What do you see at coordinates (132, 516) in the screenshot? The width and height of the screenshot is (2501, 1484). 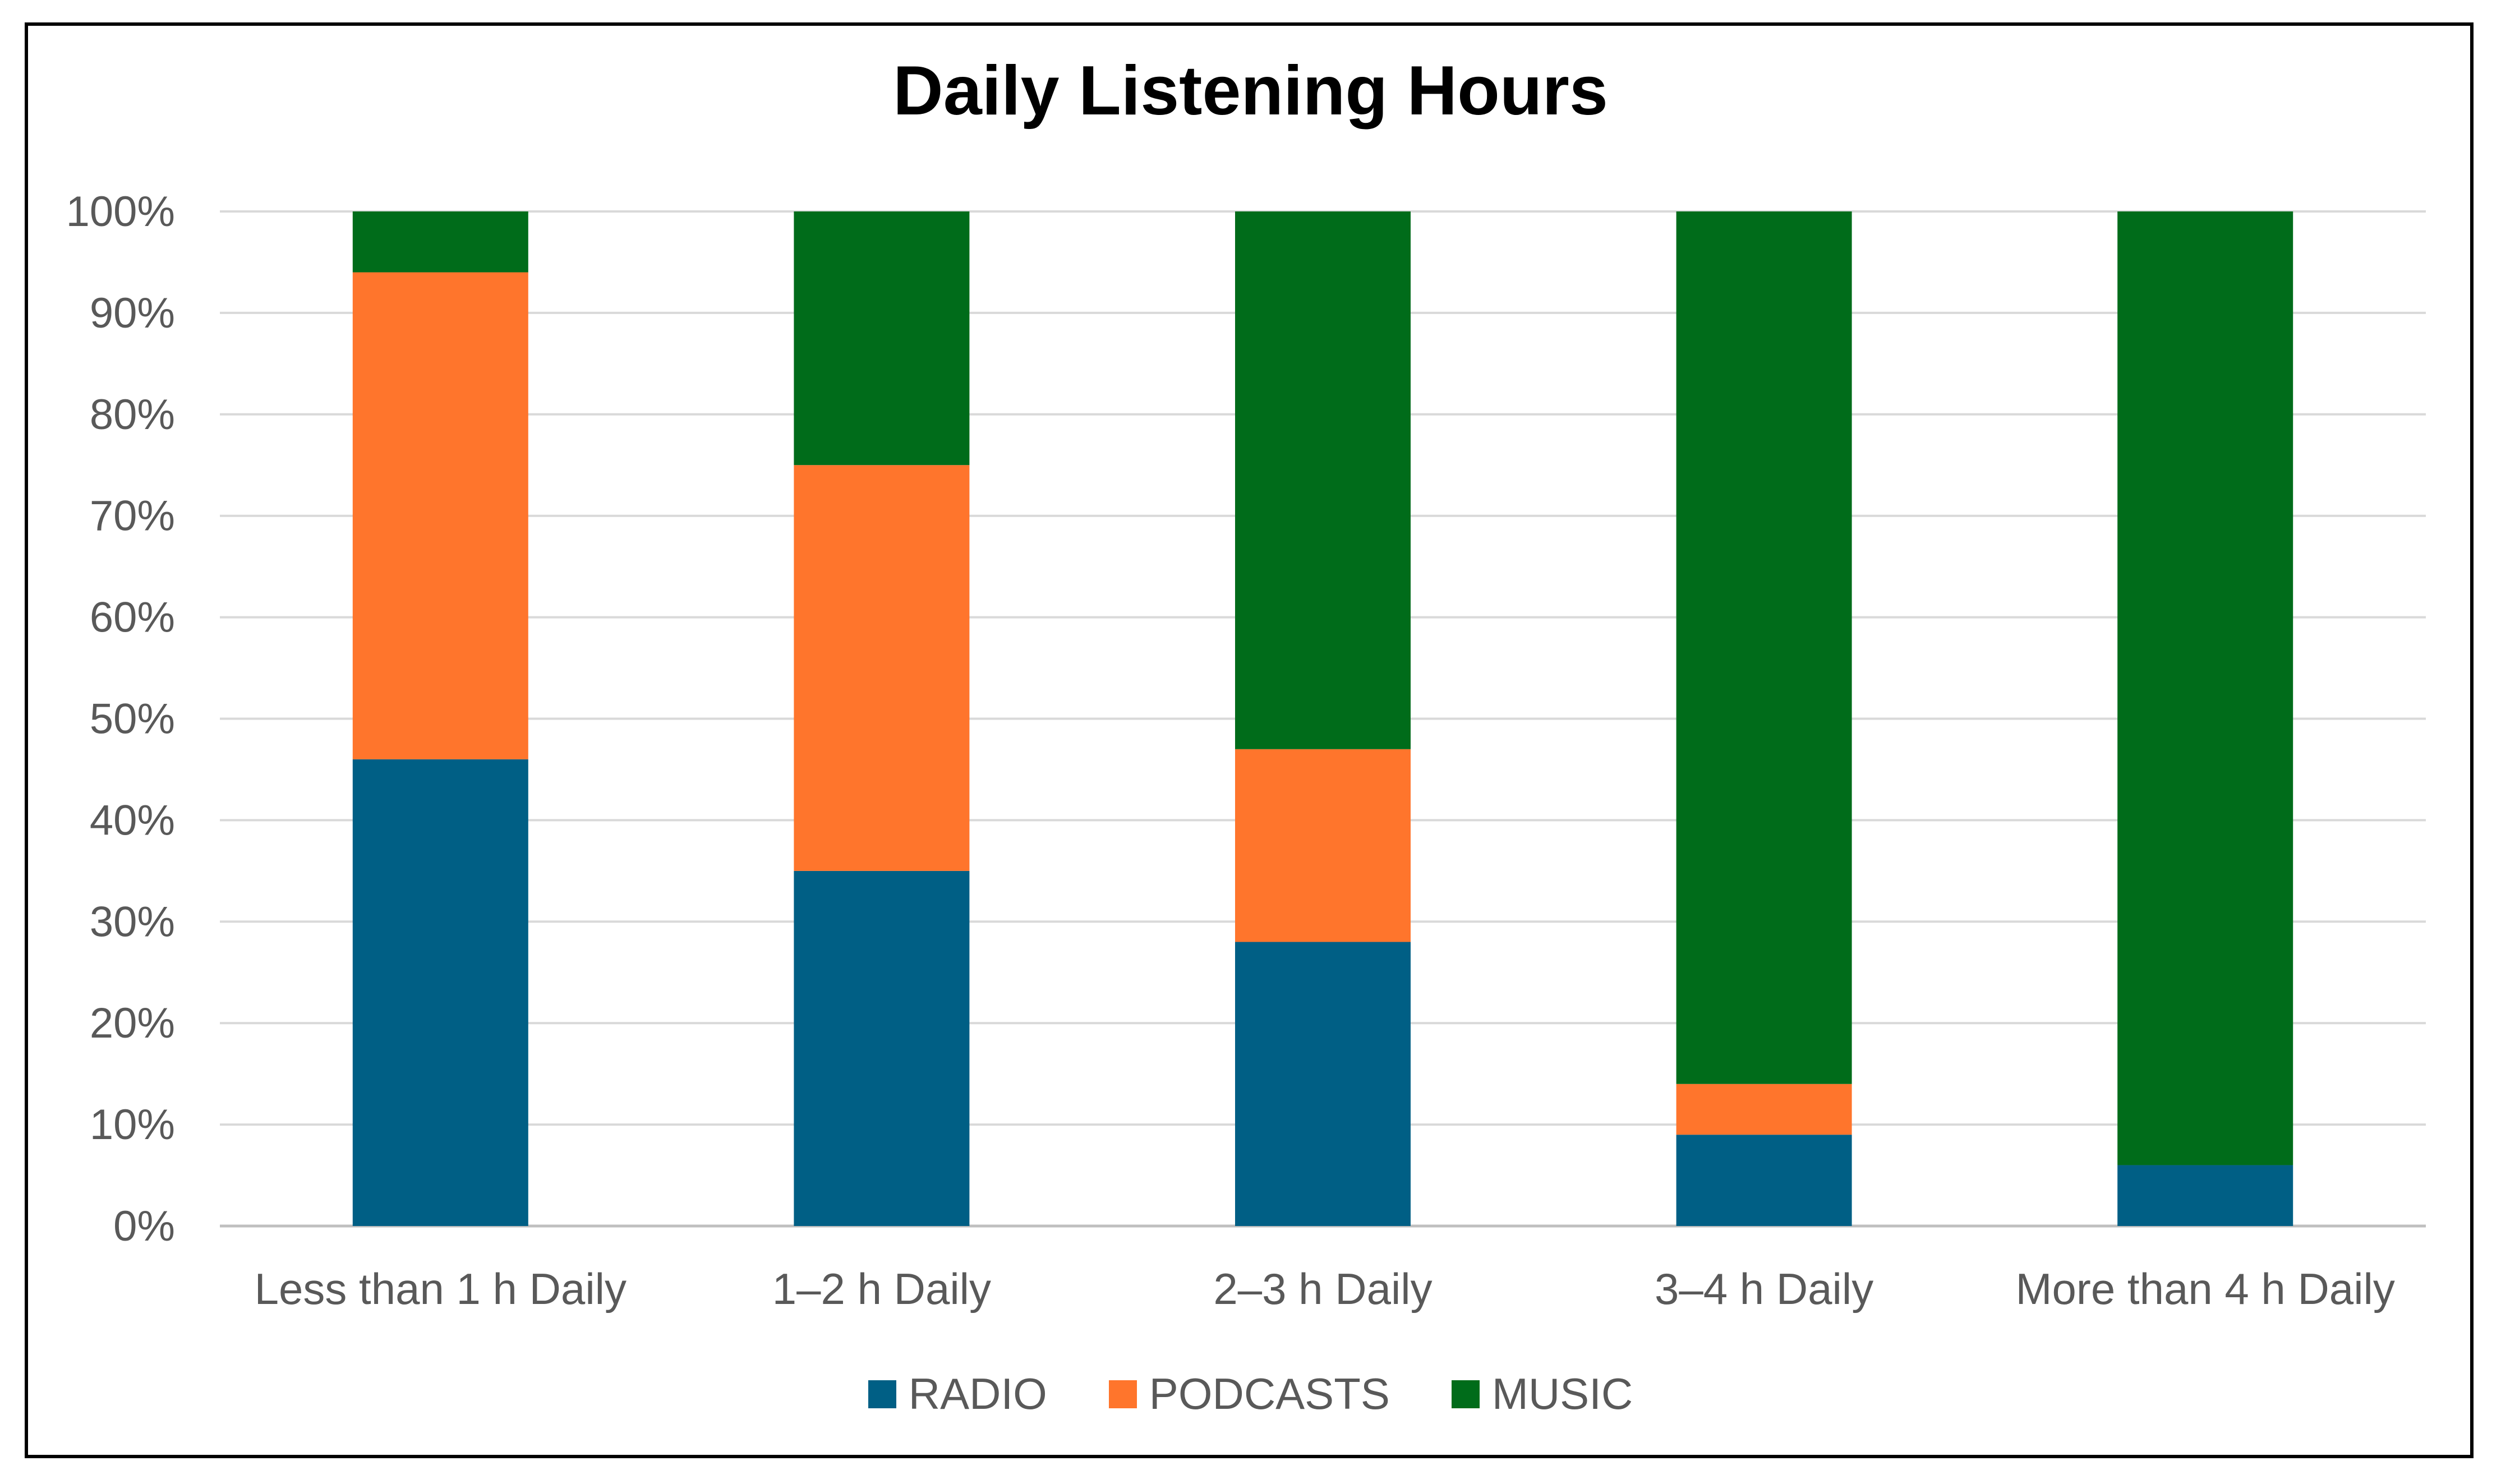 I see `y-tick-label: 70%` at bounding box center [132, 516].